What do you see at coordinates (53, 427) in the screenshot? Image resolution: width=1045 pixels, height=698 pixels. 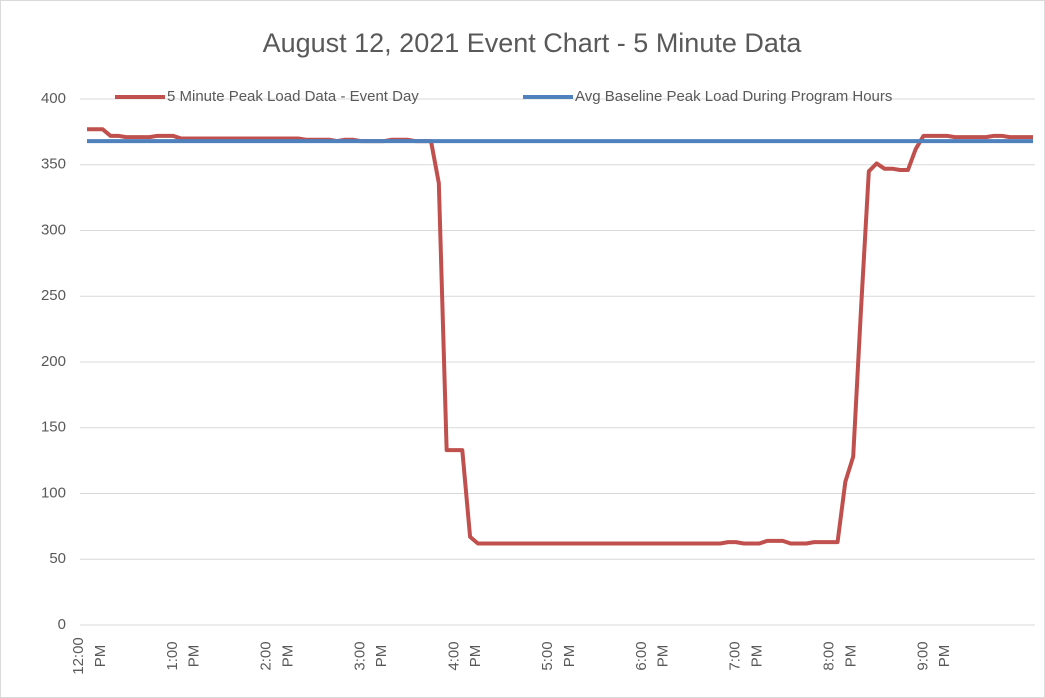 I see `y-tick-label: 150` at bounding box center [53, 427].